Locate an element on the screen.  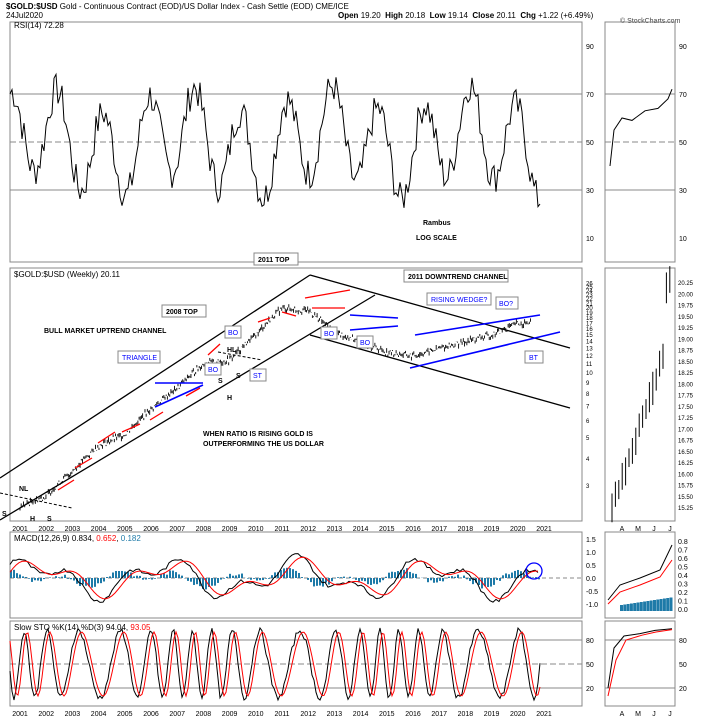
inset-month-label: A is located at coordinates (622, 529).